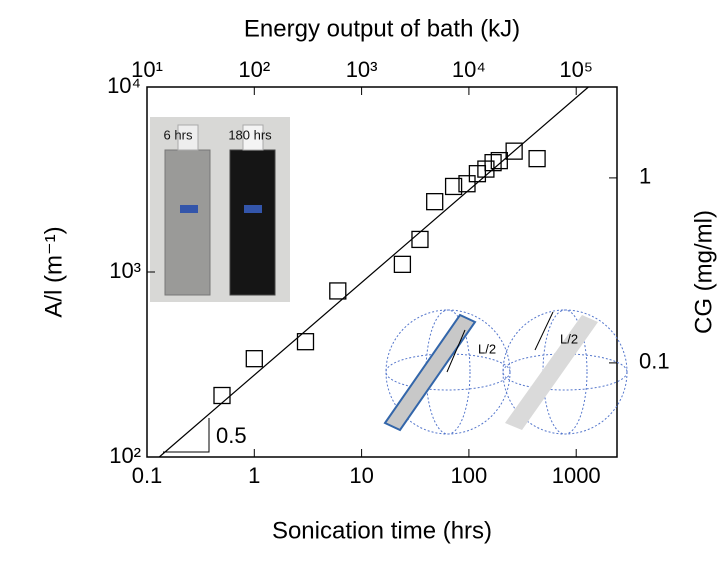 This screenshot has width=728, height=562. I want to click on top-axis-title: Energy output of bath (kJ), so click(382, 28).